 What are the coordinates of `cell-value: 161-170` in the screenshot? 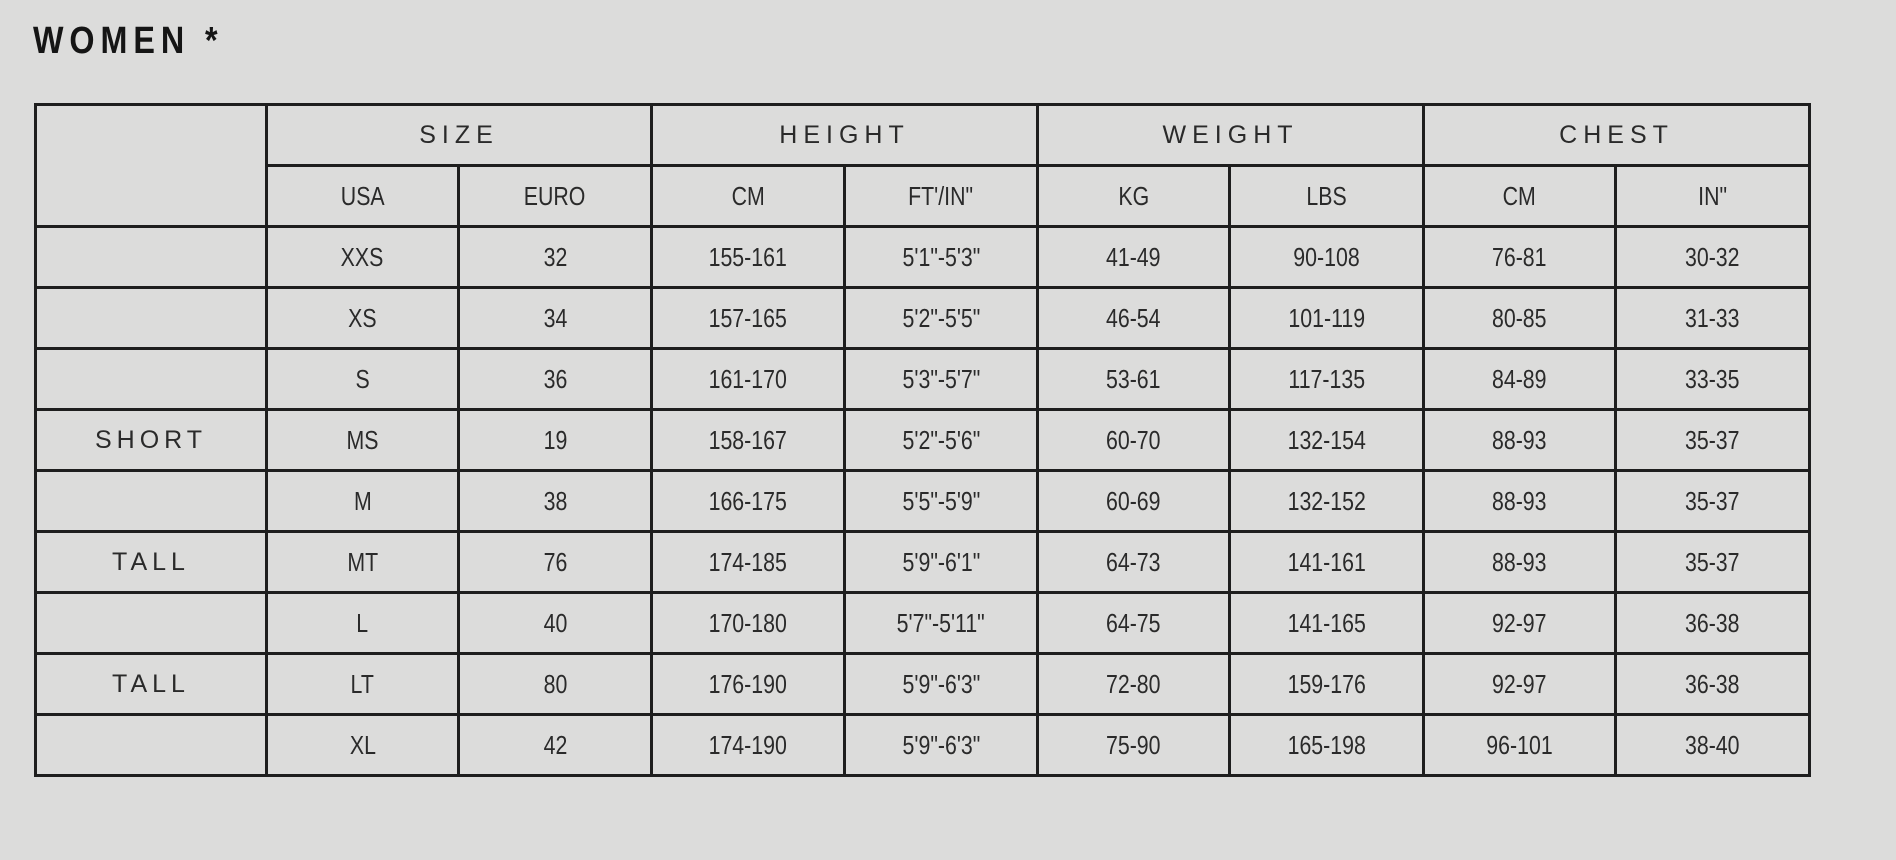 It's located at (748, 378).